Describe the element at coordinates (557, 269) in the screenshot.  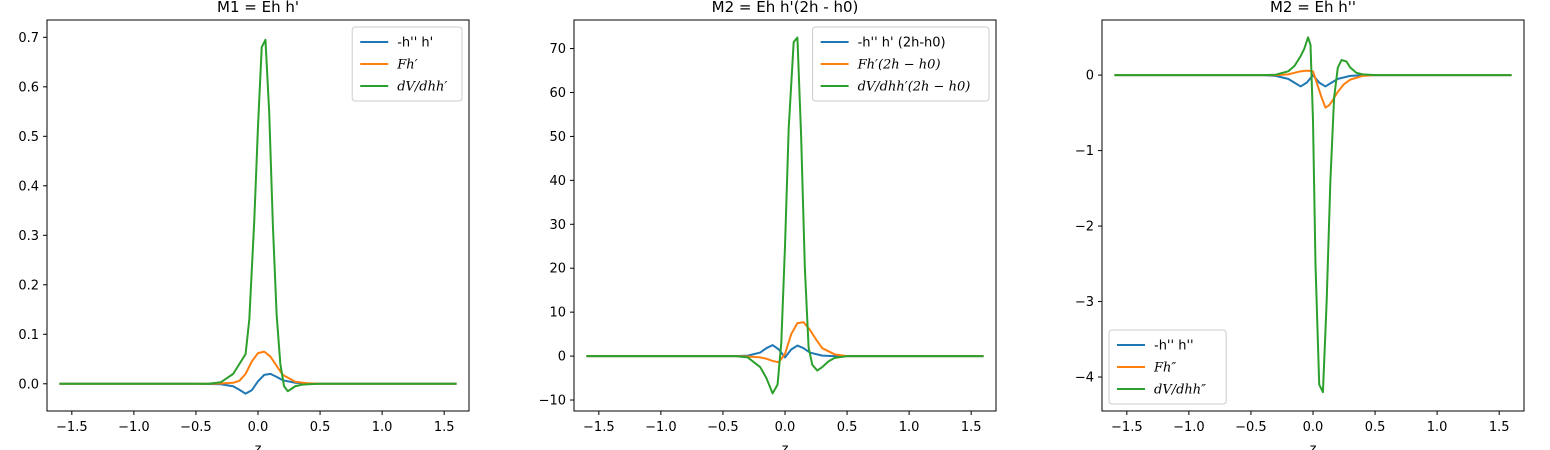
I see `y-tick-label: 20` at that location.